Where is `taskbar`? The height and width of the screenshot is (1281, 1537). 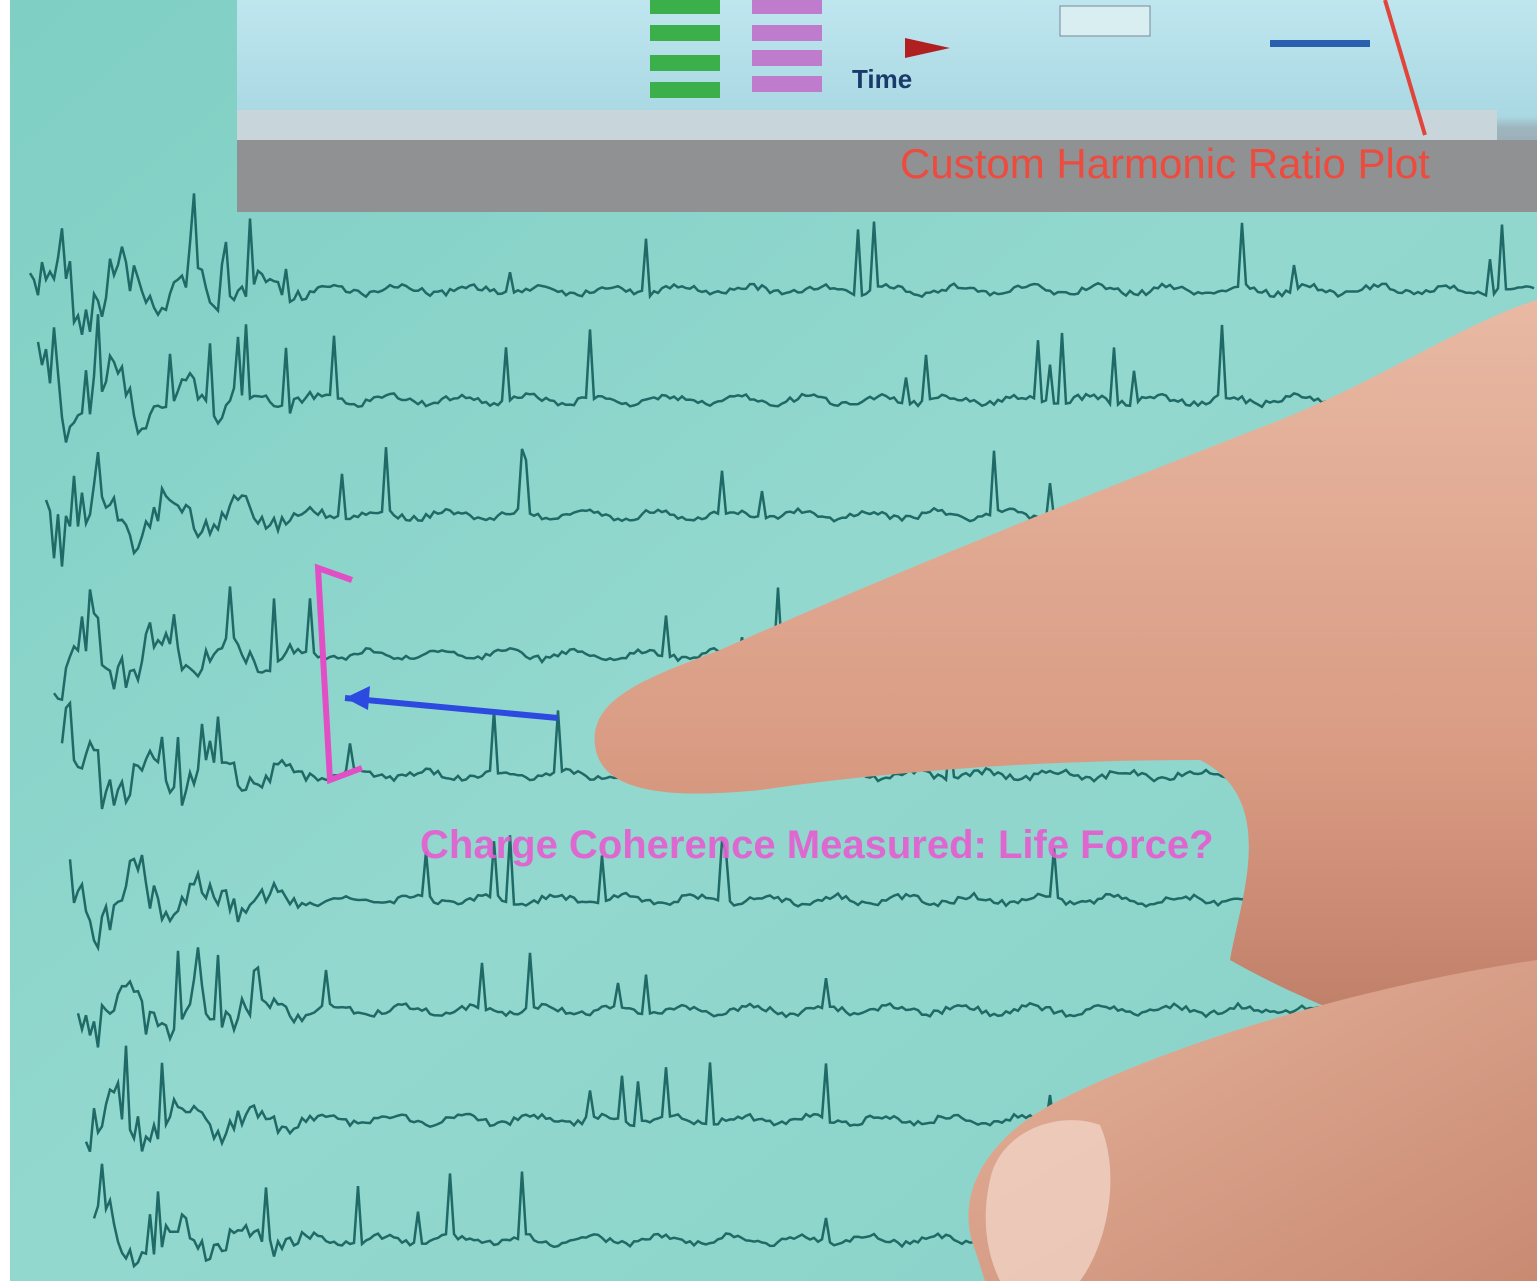 taskbar is located at coordinates (867, 125).